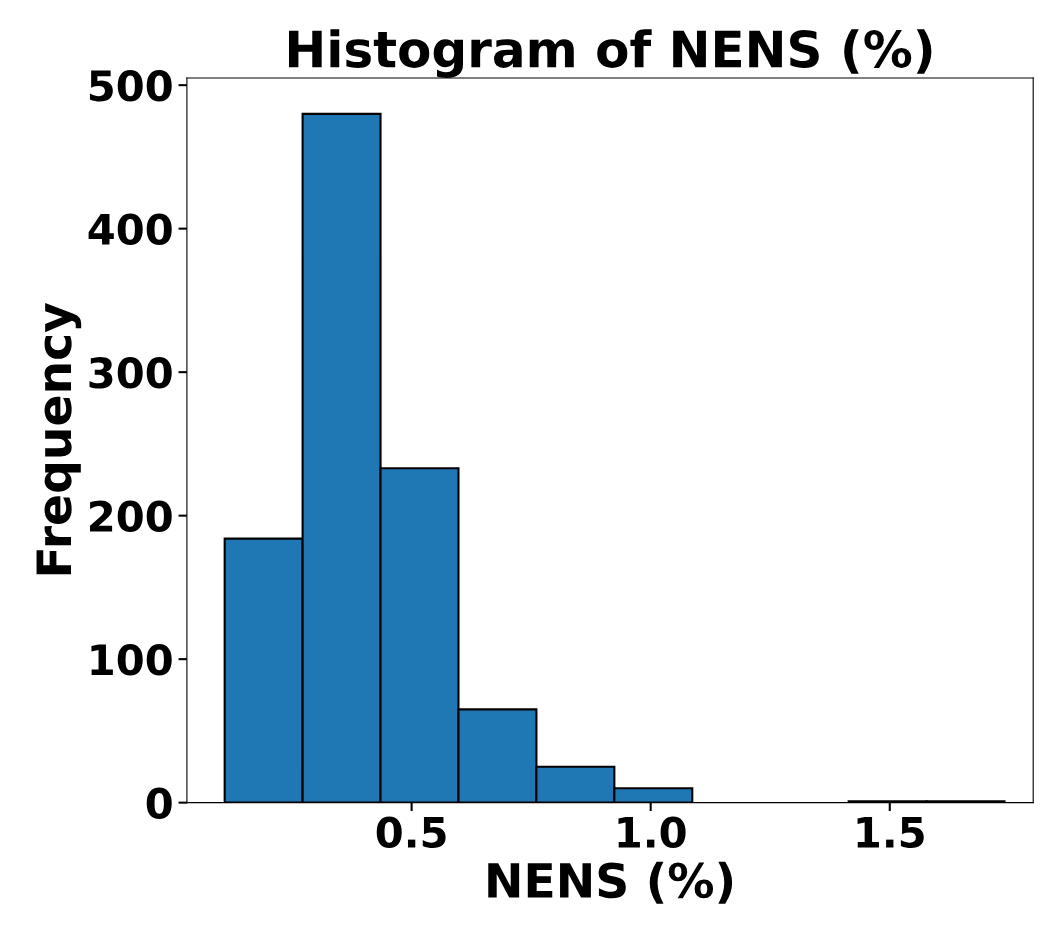 This screenshot has width=1050, height=951. What do you see at coordinates (610, 53) in the screenshot?
I see `chart-title: Histogram of NENS (%)` at bounding box center [610, 53].